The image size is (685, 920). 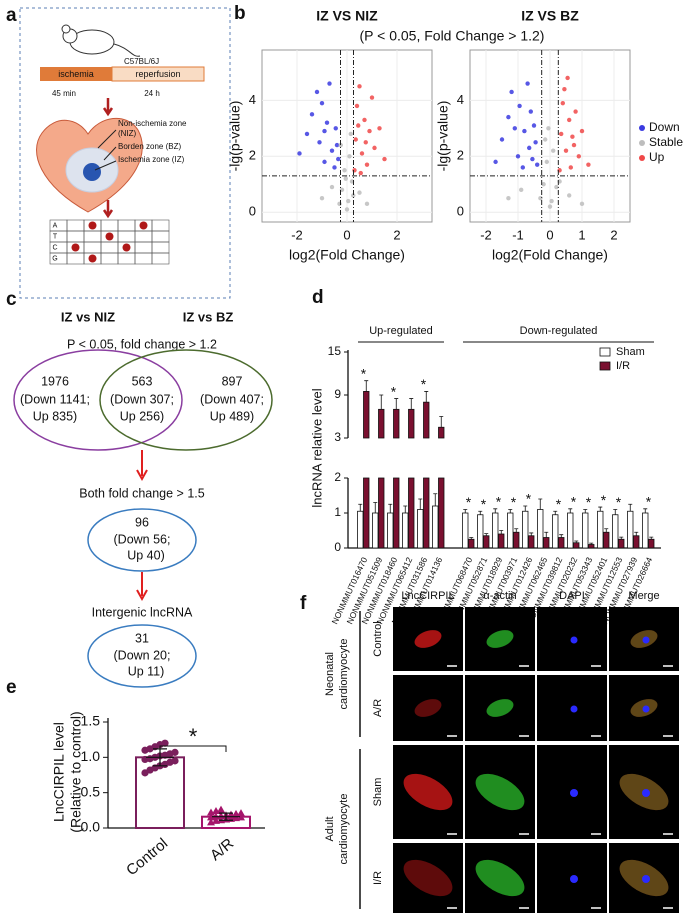 I want to click on row-label: Sham, so click(x=378, y=792).